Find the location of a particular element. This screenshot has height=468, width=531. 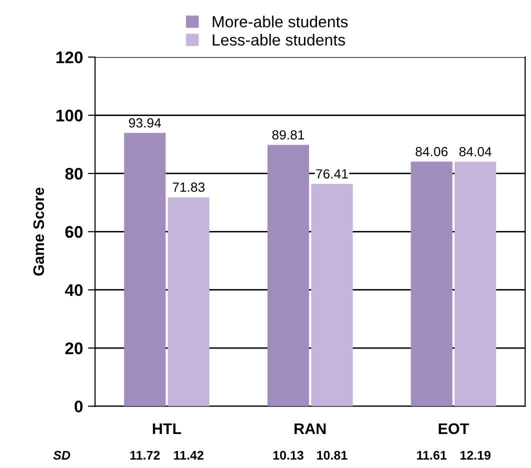

data-label: 76.41 is located at coordinates (332, 174).